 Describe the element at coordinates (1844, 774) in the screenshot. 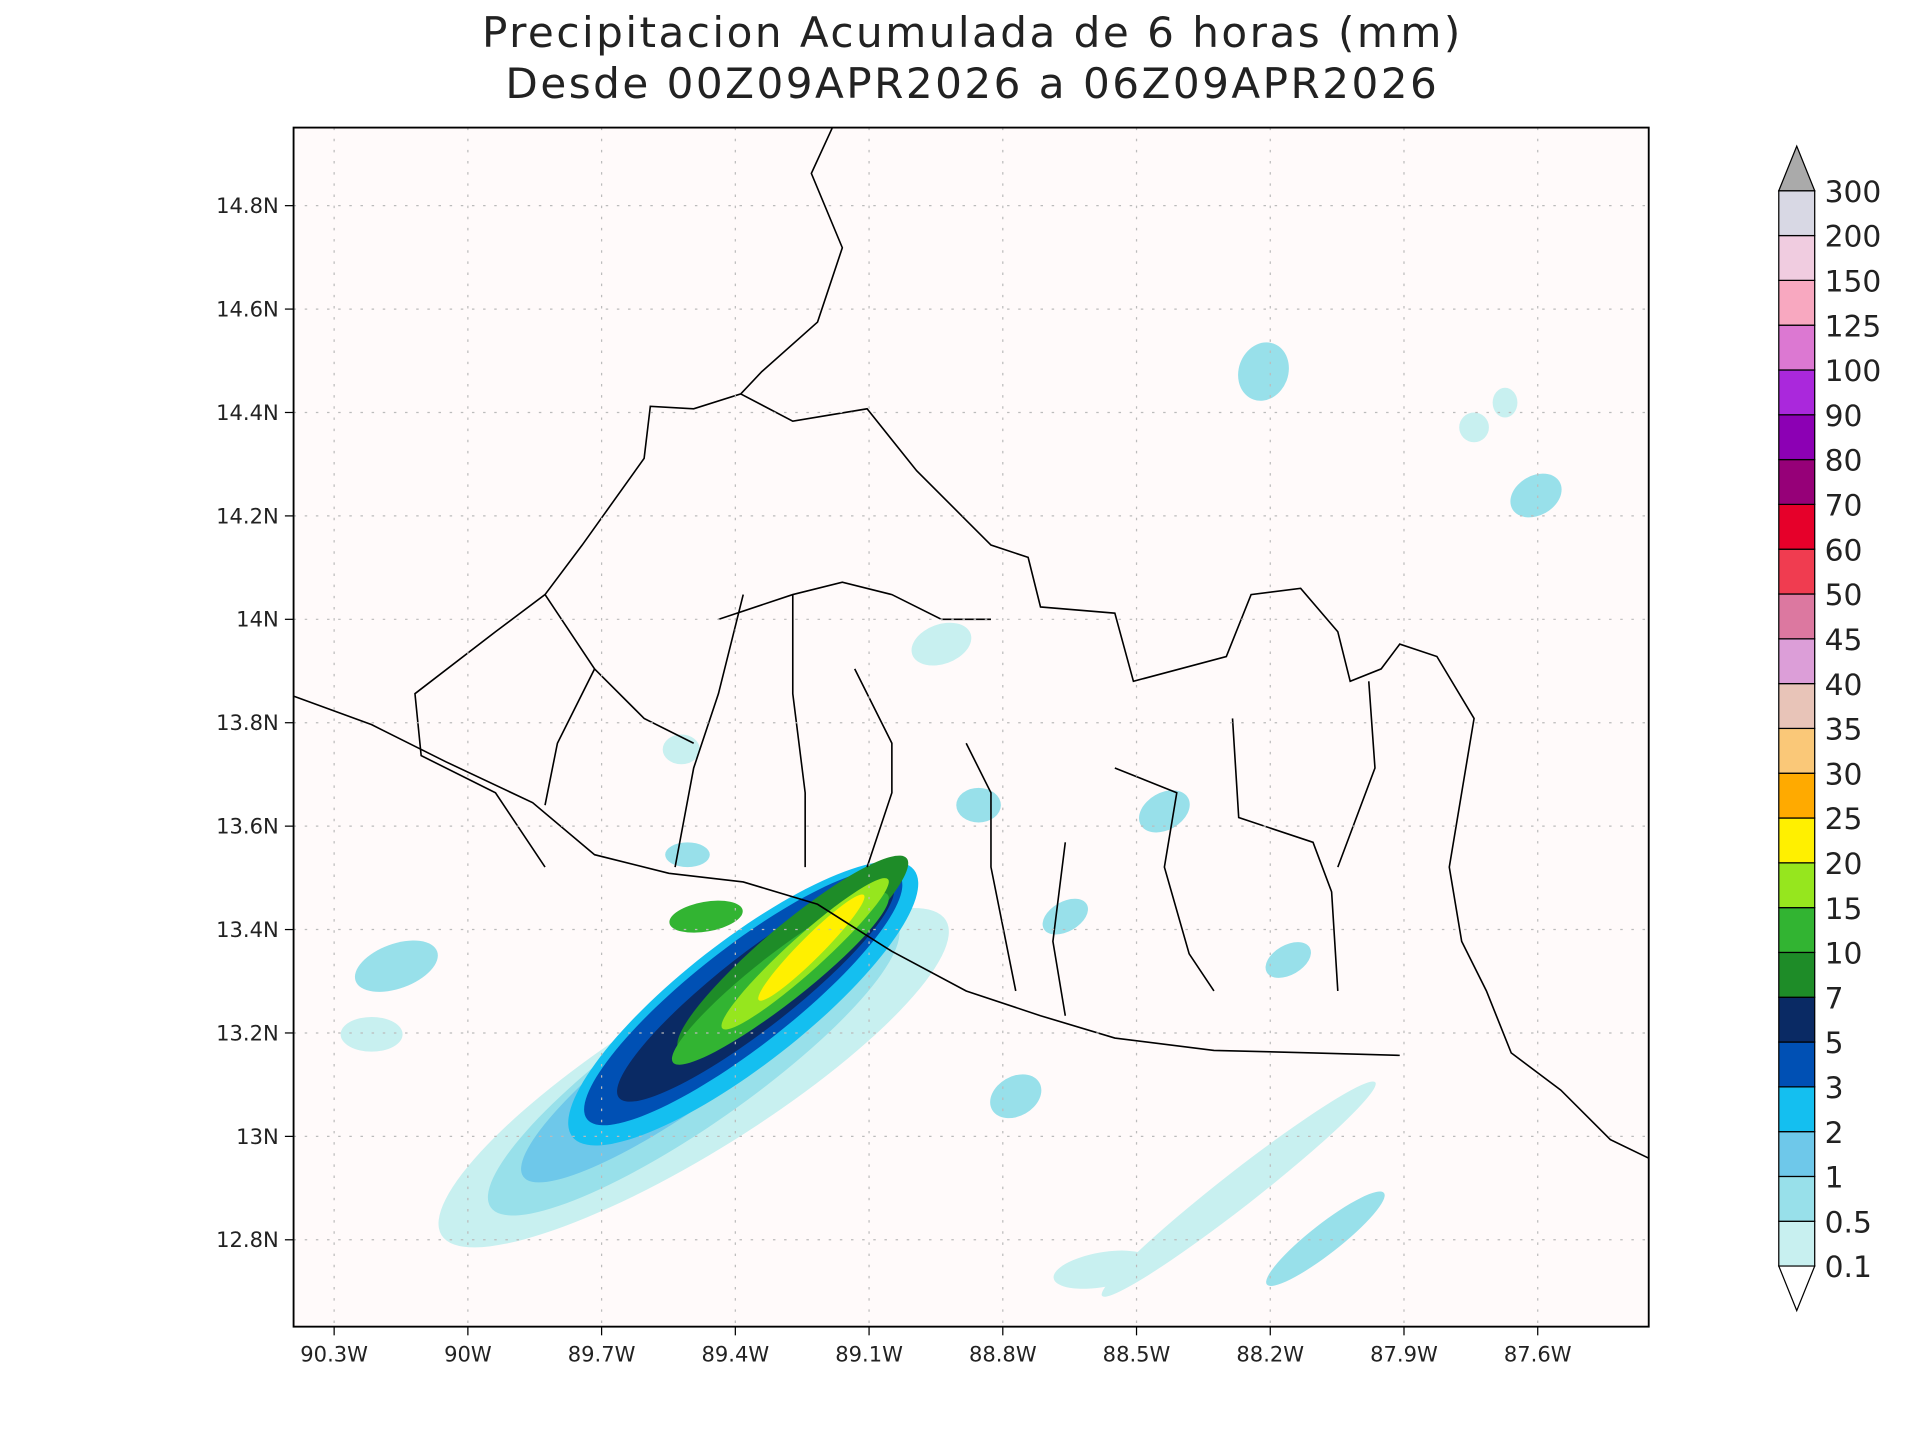

I see `colorbar-label: 30` at that location.